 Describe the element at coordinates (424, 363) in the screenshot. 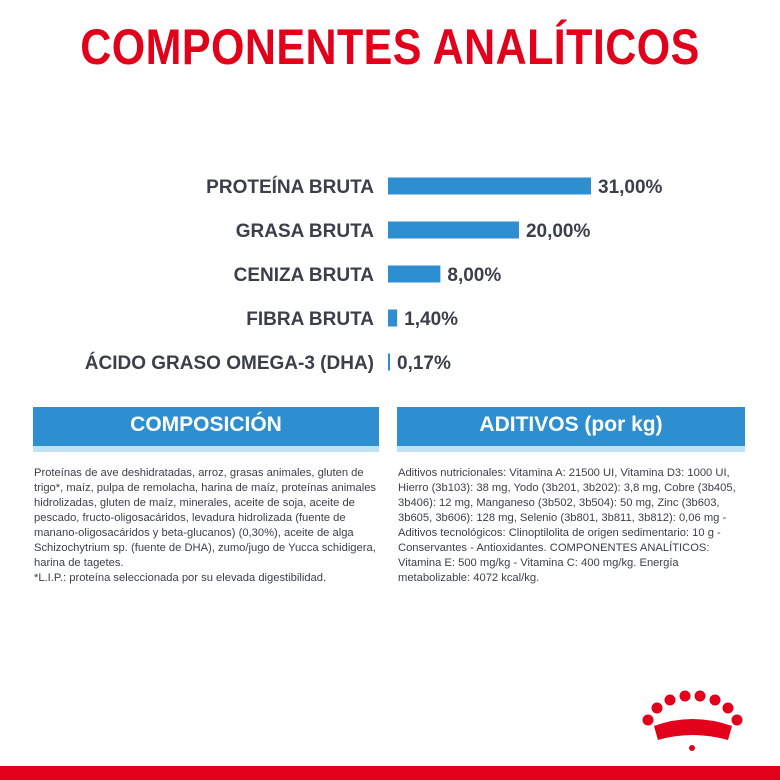

I see `bar-value-label: 0,17%` at that location.